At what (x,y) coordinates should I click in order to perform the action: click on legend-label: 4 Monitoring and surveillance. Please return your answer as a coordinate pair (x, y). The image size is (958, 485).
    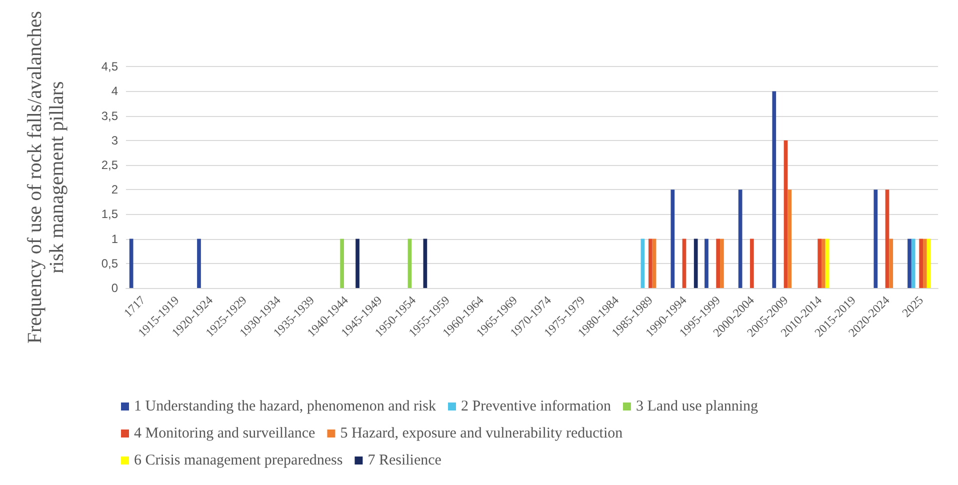
    Looking at the image, I should click on (225, 434).